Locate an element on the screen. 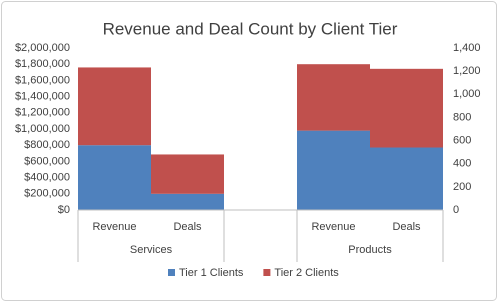  chart-title: Revenue and Deal Count by Client Tier is located at coordinates (250, 28).